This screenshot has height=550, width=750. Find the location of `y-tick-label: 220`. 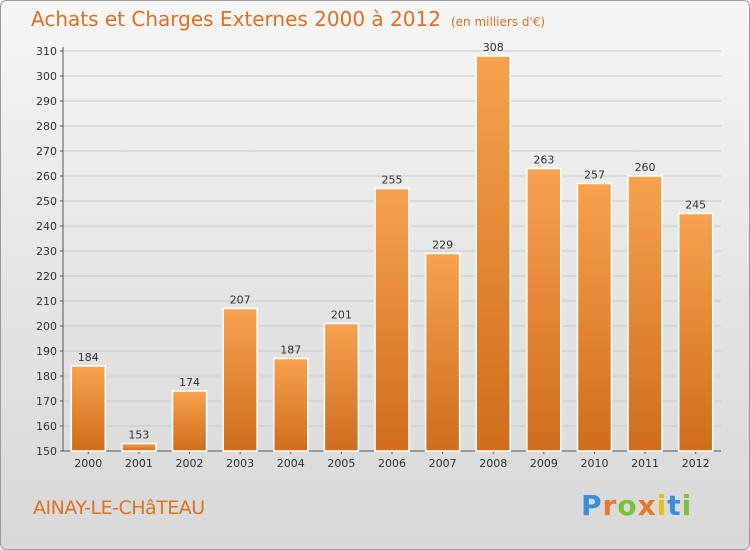

y-tick-label: 220 is located at coordinates (46, 276).